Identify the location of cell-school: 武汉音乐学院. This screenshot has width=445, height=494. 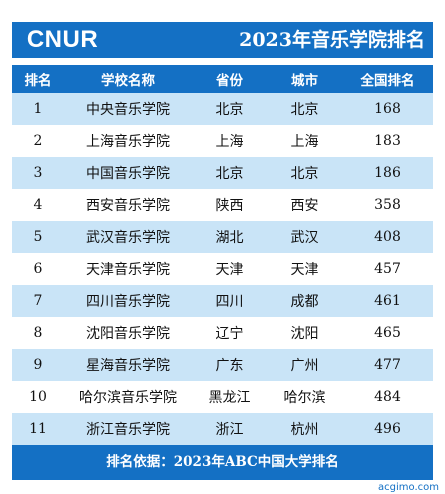
(128, 238).